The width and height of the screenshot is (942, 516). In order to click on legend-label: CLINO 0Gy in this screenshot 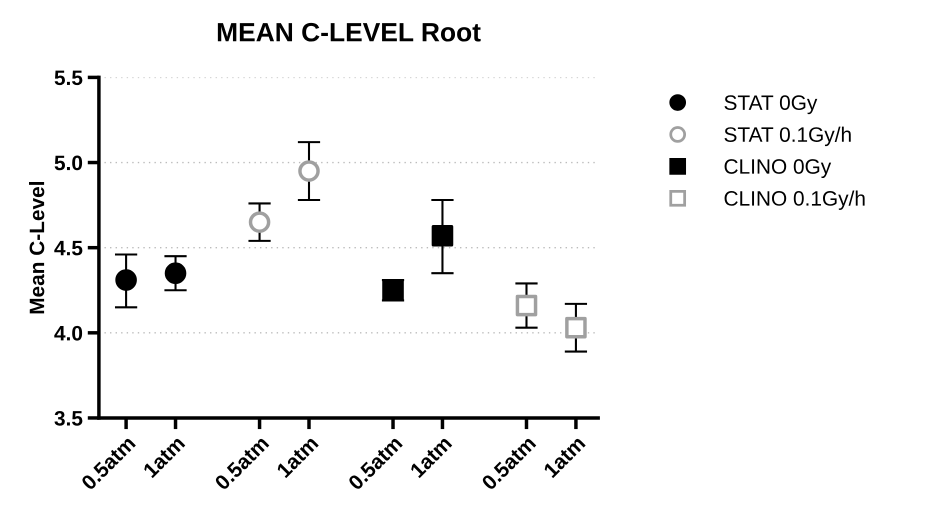, I will do `click(778, 168)`.